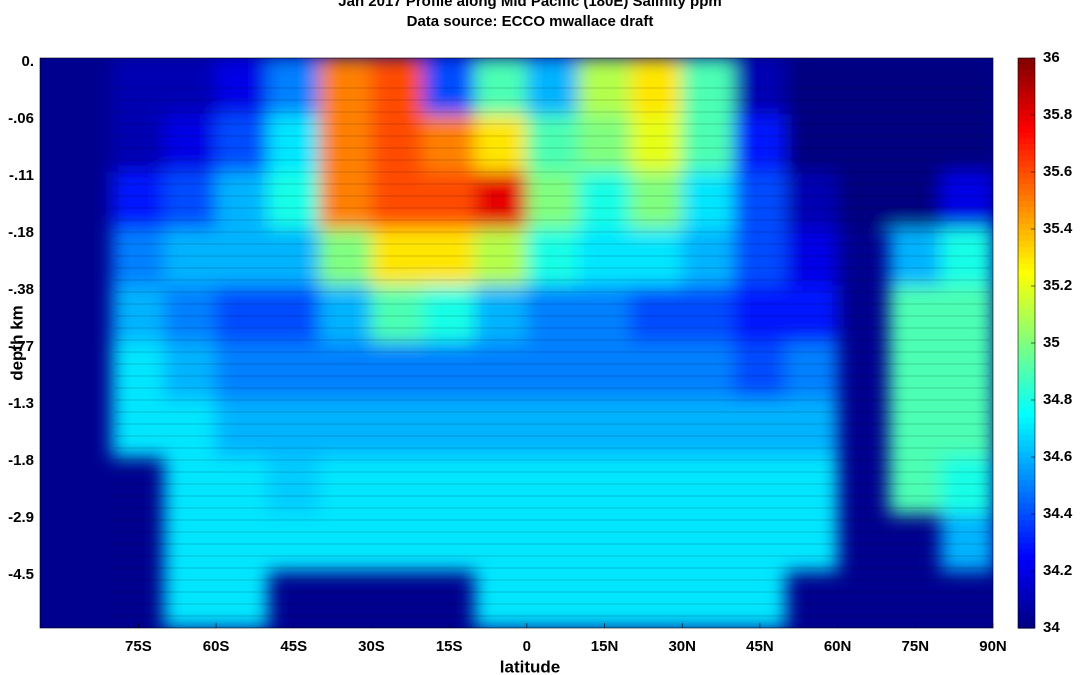 The image size is (1080, 675). I want to click on colorbar-tick-label: 36, so click(1051, 57).